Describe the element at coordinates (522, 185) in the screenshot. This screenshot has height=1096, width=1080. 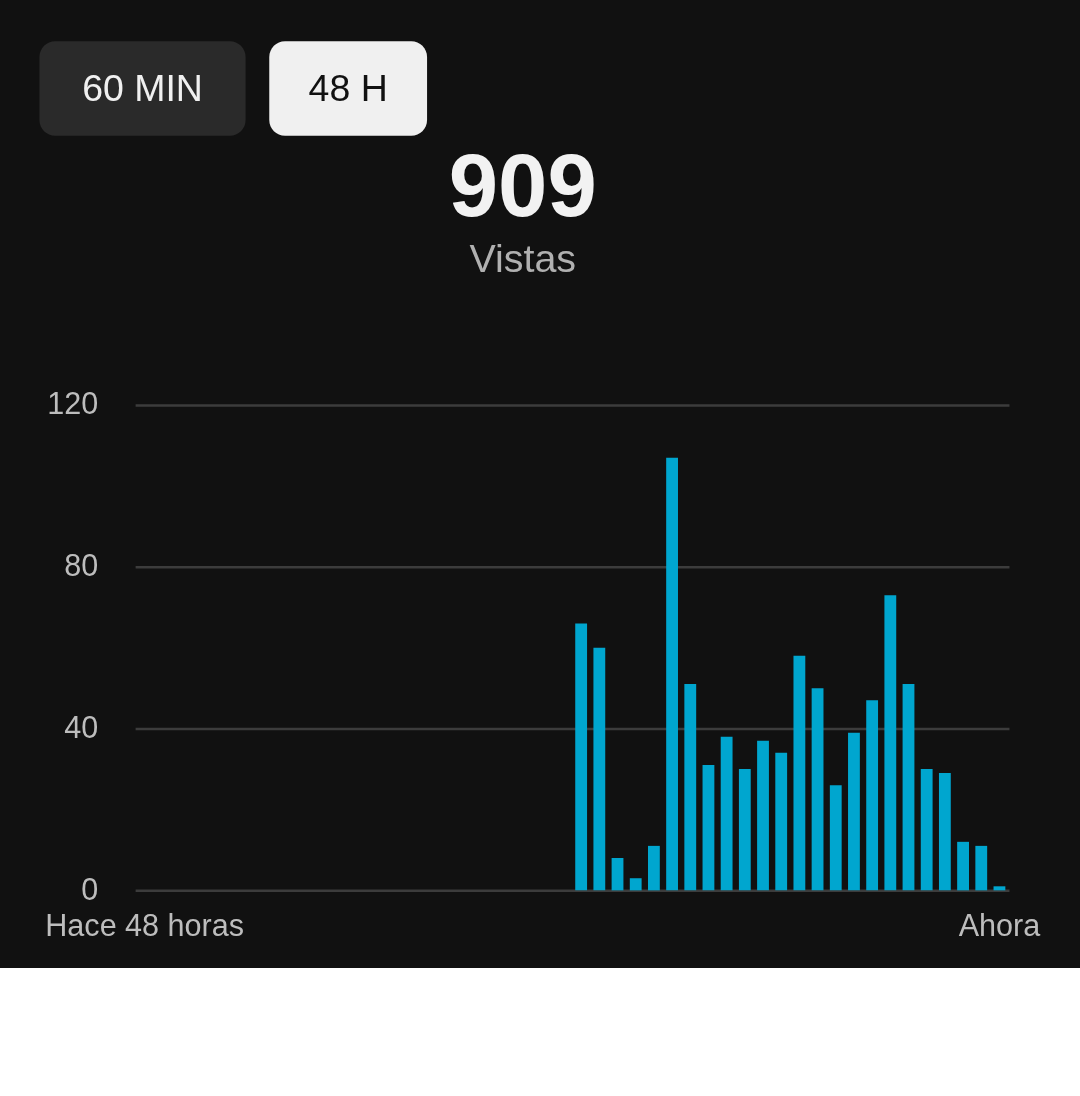
I see `chart-title: 909` at that location.